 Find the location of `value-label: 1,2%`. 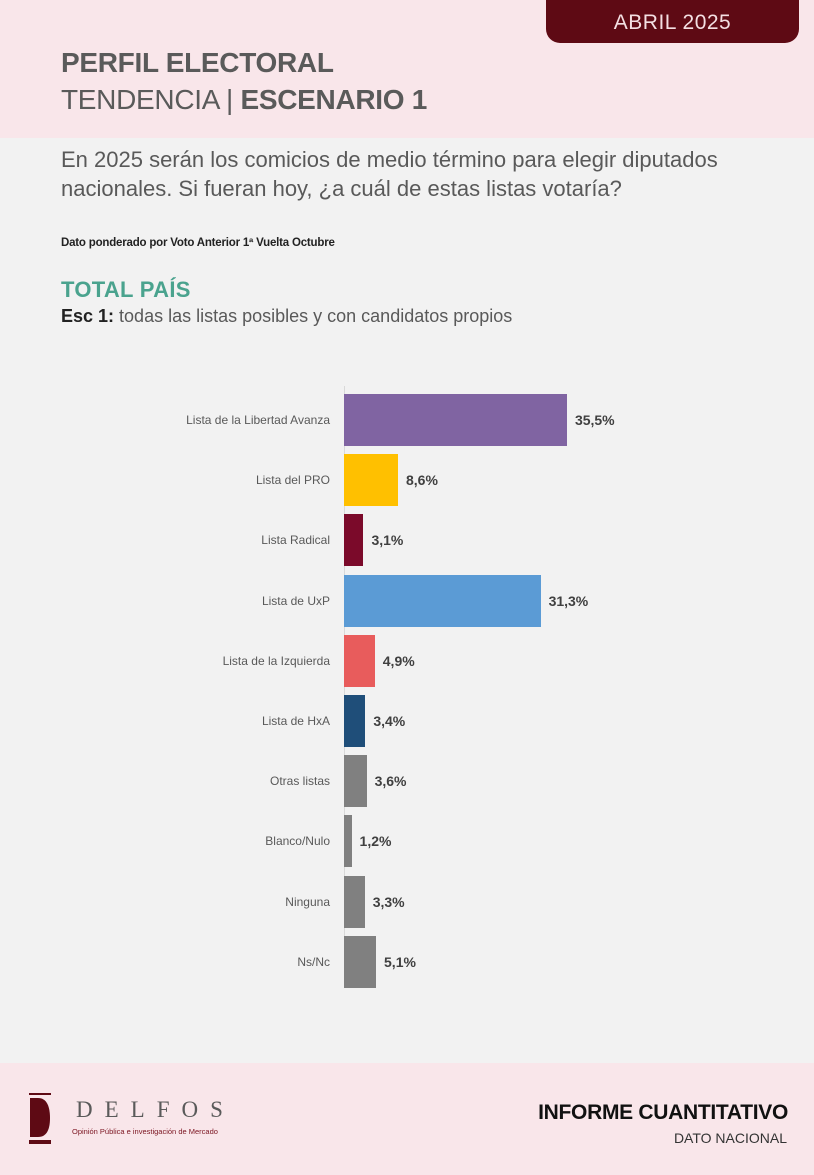

value-label: 1,2% is located at coordinates (375, 841).